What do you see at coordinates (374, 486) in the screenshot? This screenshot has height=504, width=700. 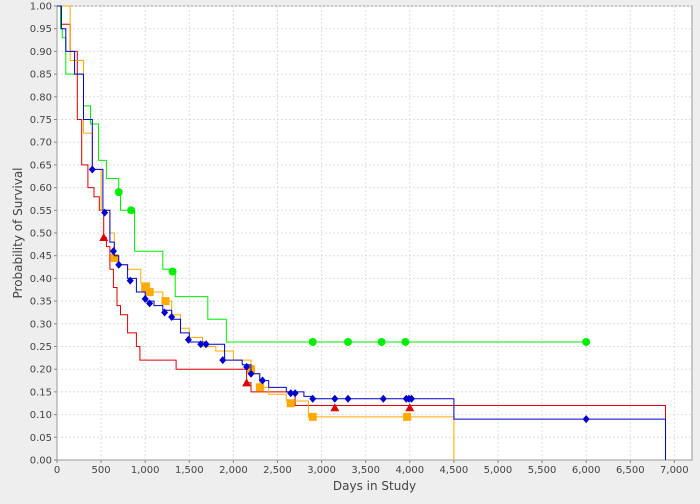 I see `x-axis-title: Days in Study` at bounding box center [374, 486].